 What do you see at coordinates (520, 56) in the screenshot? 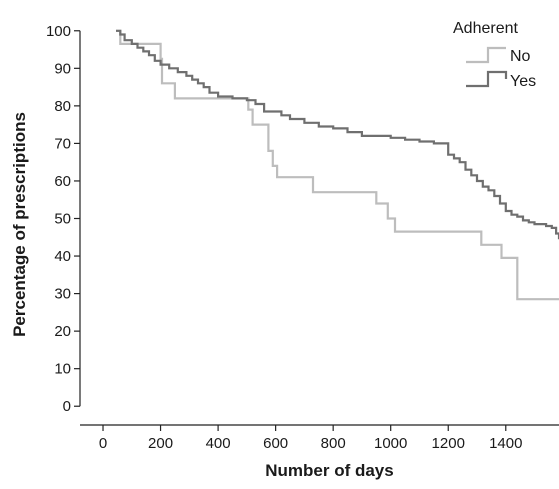
I see `legend-label-no: No` at bounding box center [520, 56].